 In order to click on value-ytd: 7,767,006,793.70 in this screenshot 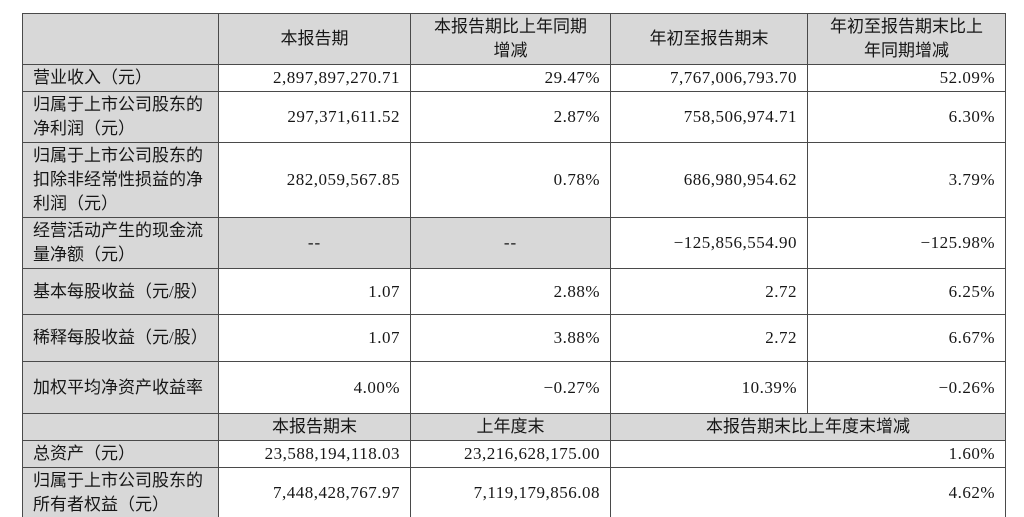, I will do `click(709, 78)`.